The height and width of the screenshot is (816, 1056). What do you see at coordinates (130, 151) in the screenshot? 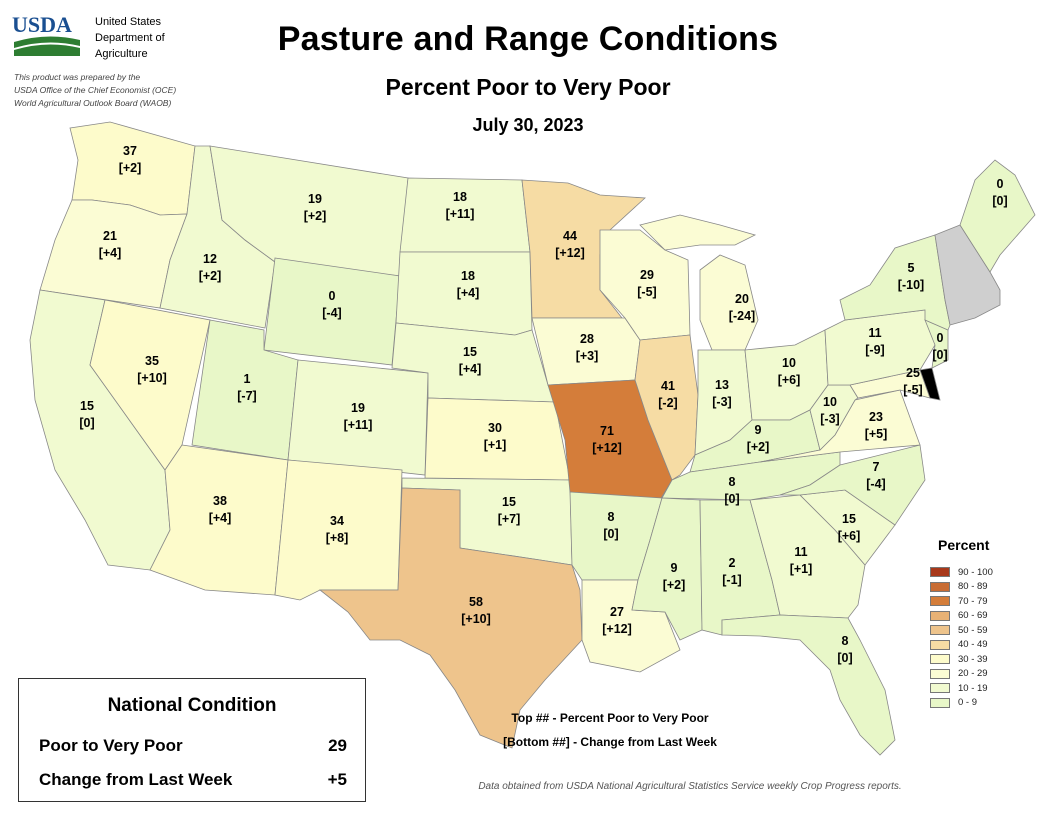
I see `state-value-WA: 37` at bounding box center [130, 151].